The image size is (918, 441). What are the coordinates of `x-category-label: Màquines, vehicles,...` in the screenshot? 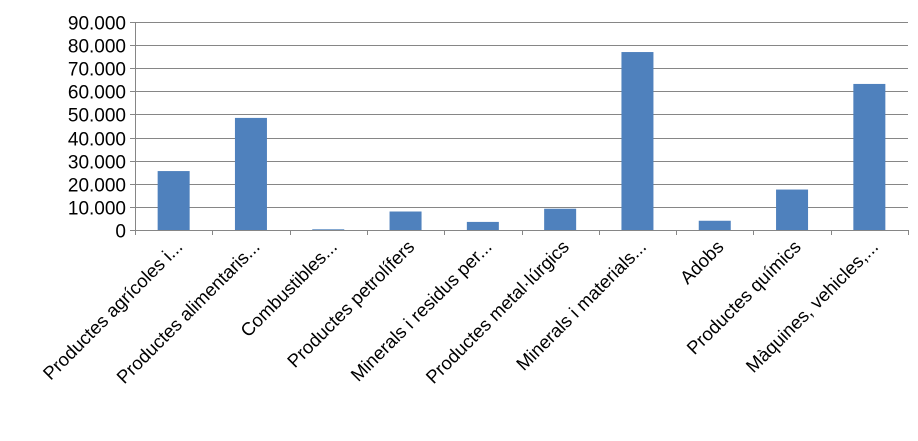 It's located at (812, 306).